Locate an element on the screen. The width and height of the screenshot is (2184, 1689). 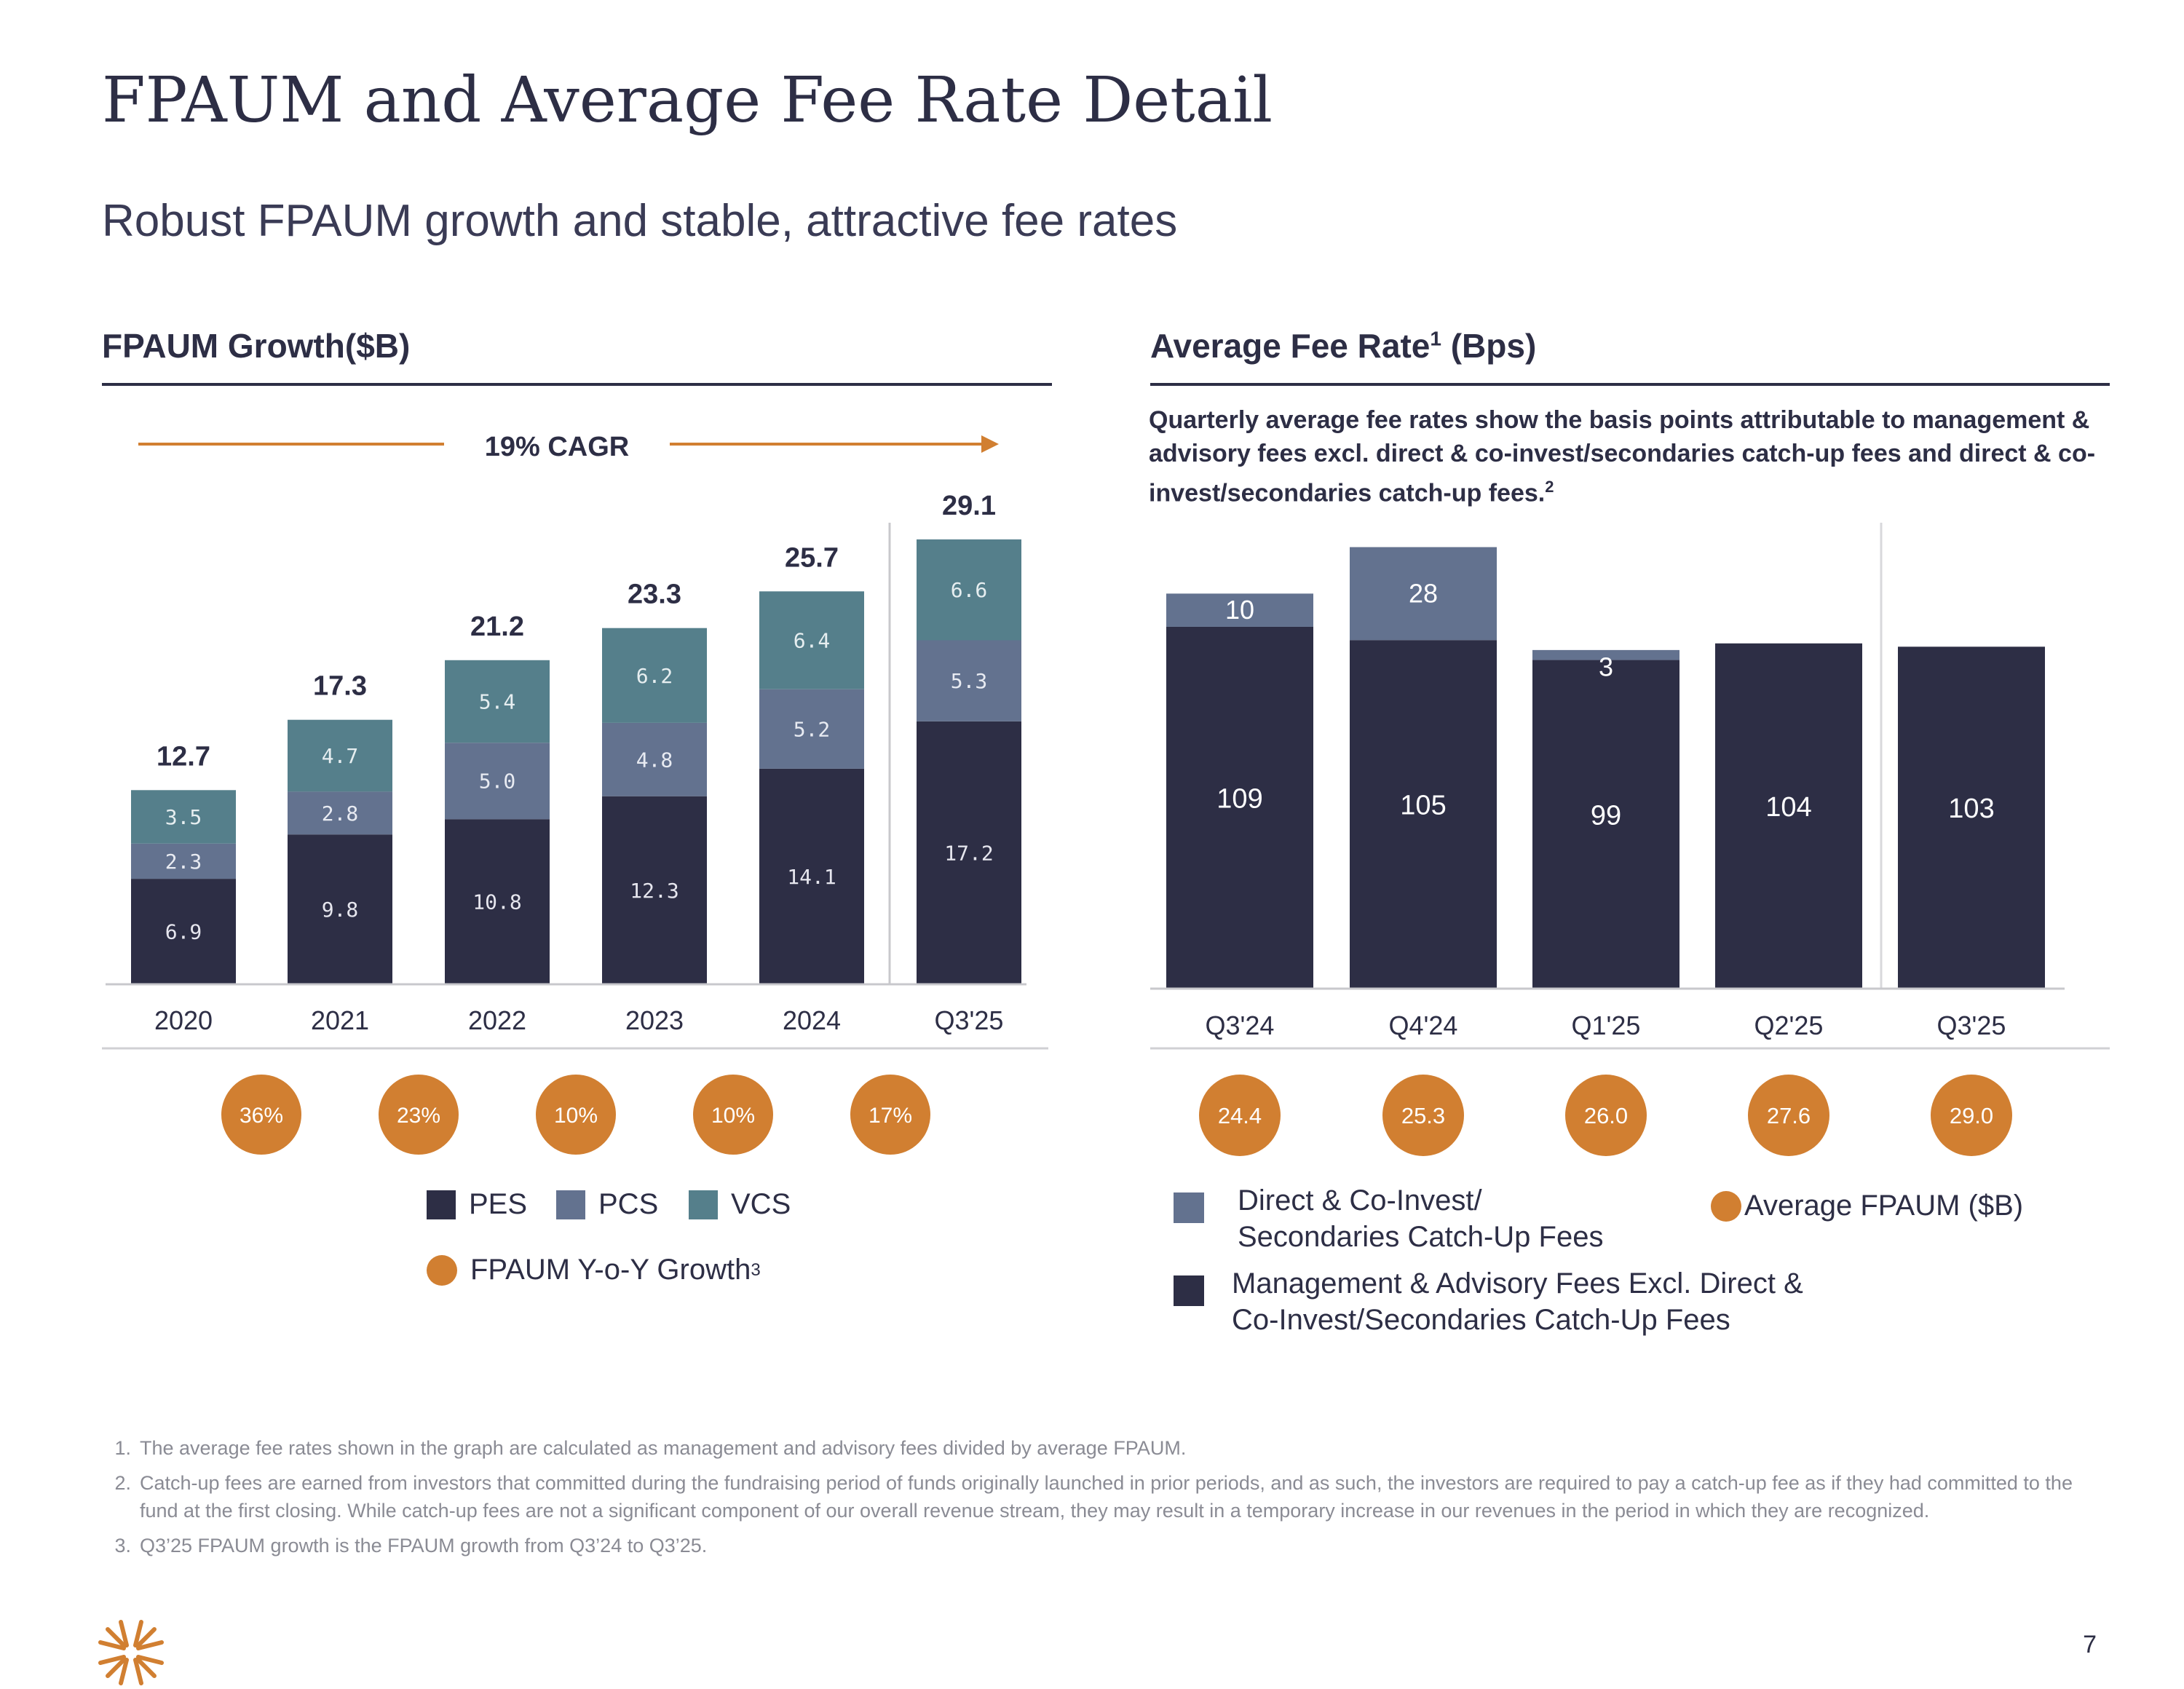
yoy-growth-label: 17% is located at coordinates (890, 1116).